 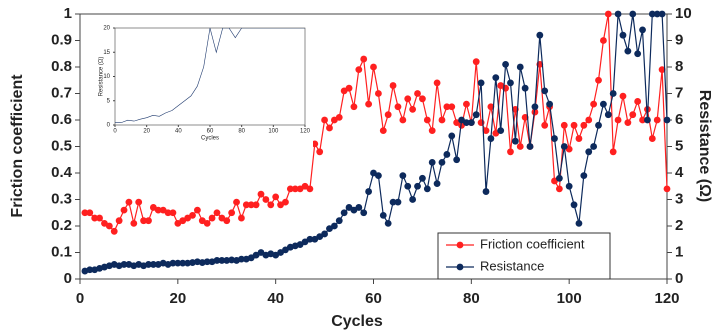 What do you see at coordinates (679, 172) in the screenshot?
I see `y2-tick-label: 4` at bounding box center [679, 172].